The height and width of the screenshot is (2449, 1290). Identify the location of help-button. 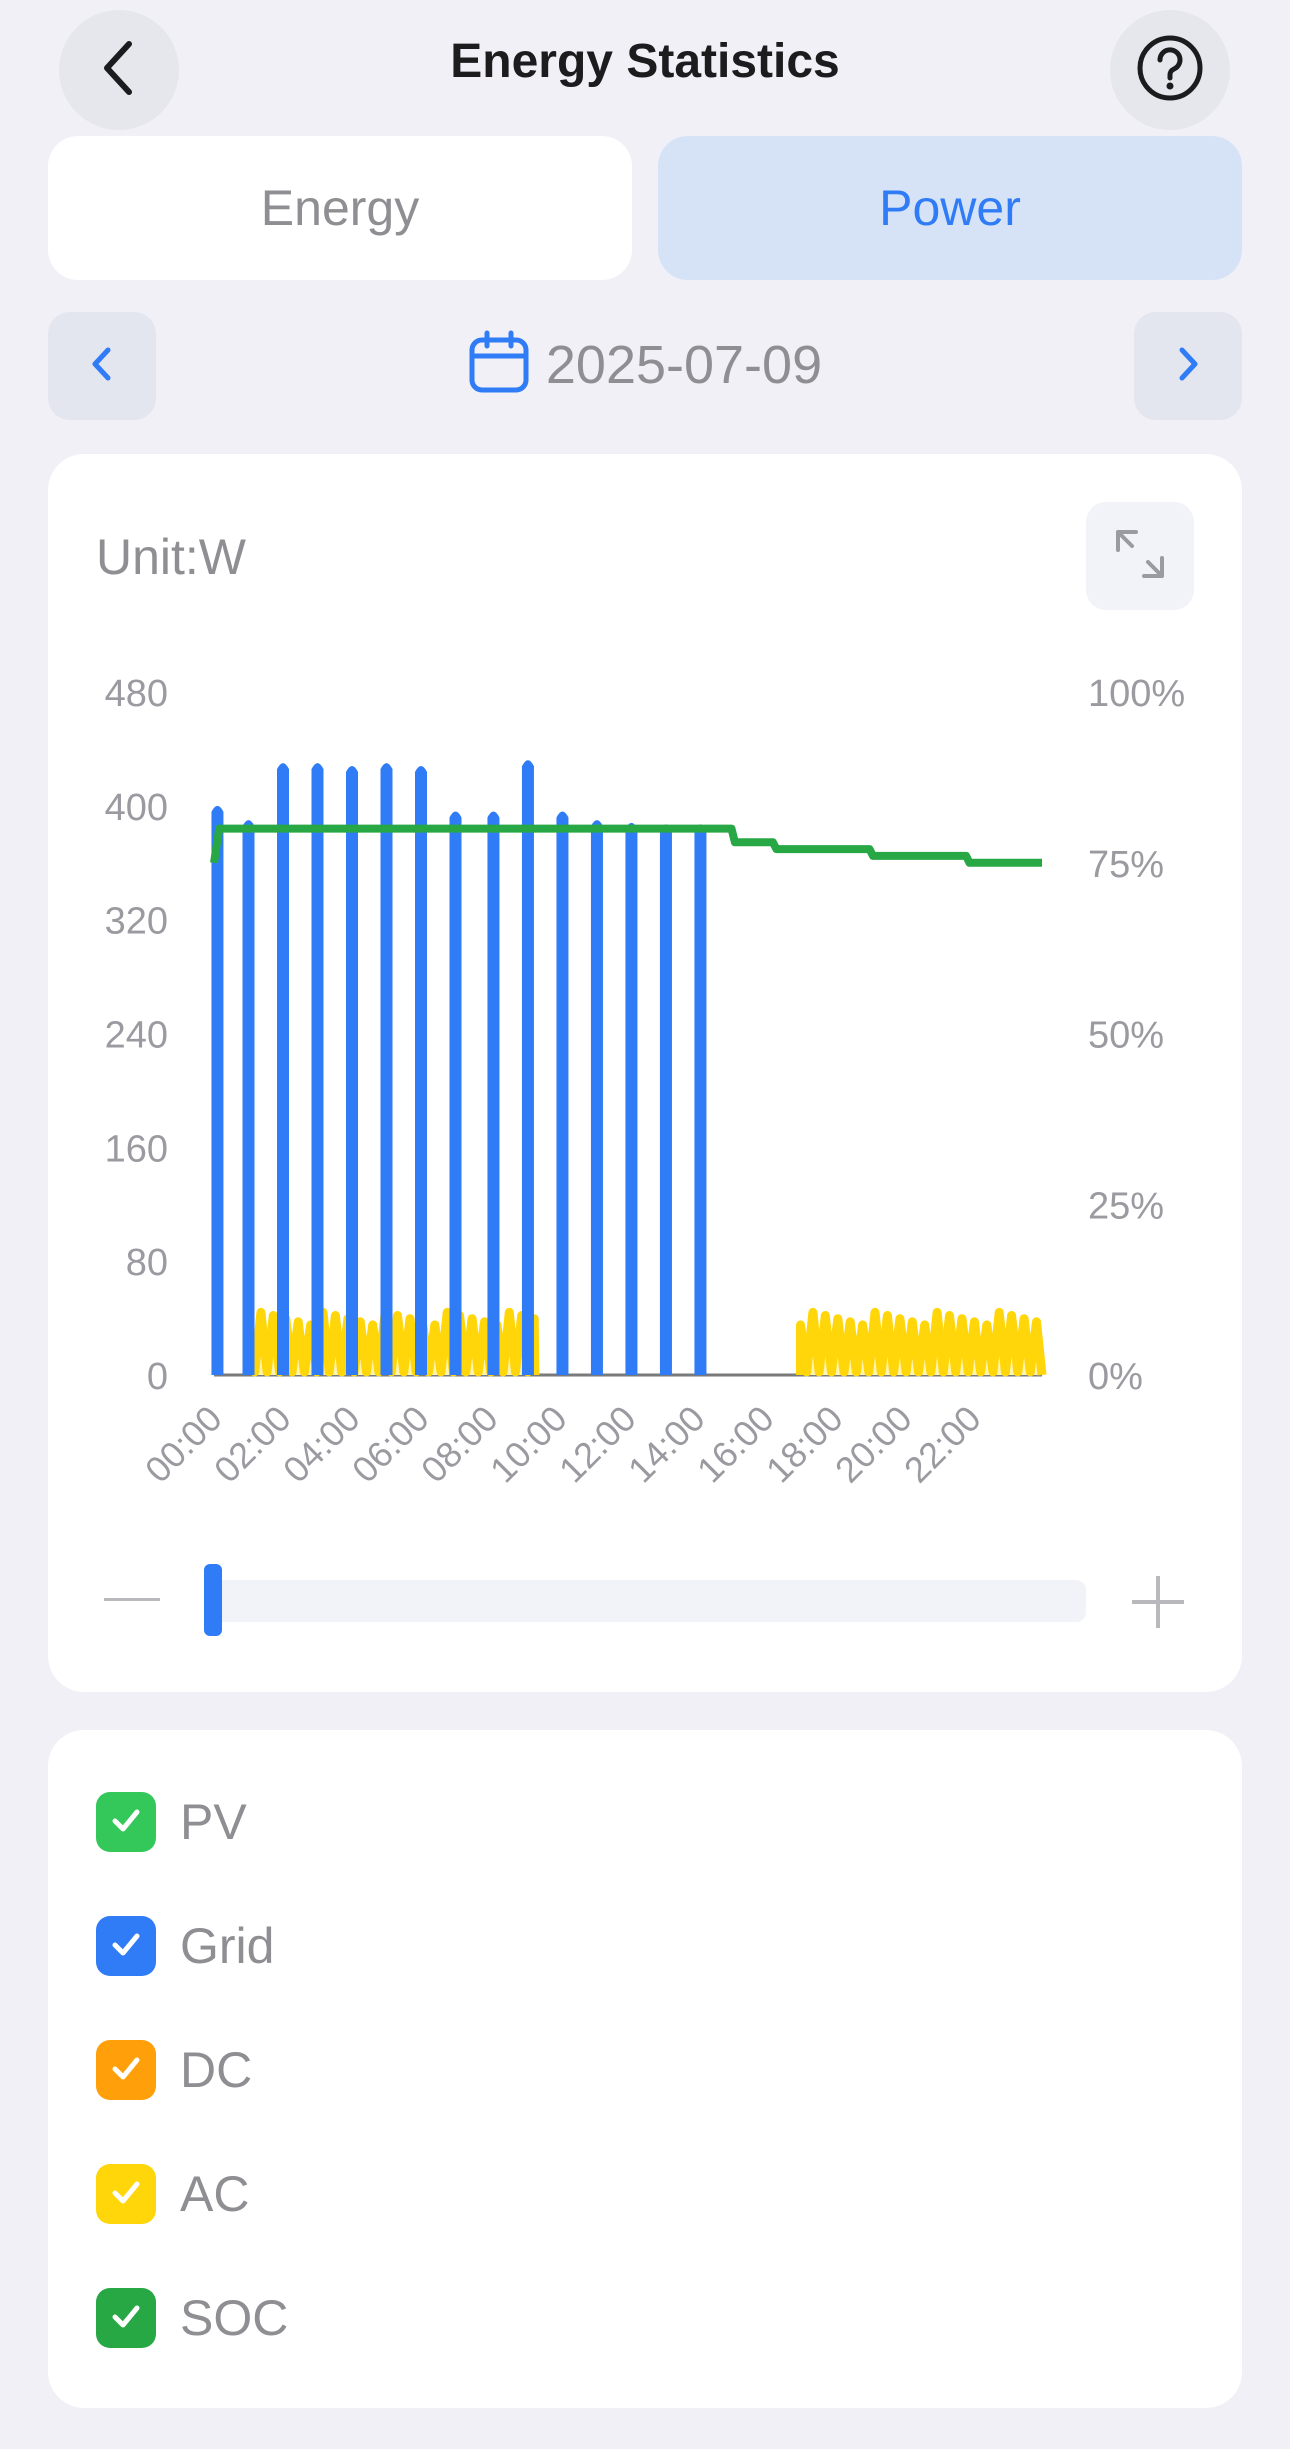
(1170, 70).